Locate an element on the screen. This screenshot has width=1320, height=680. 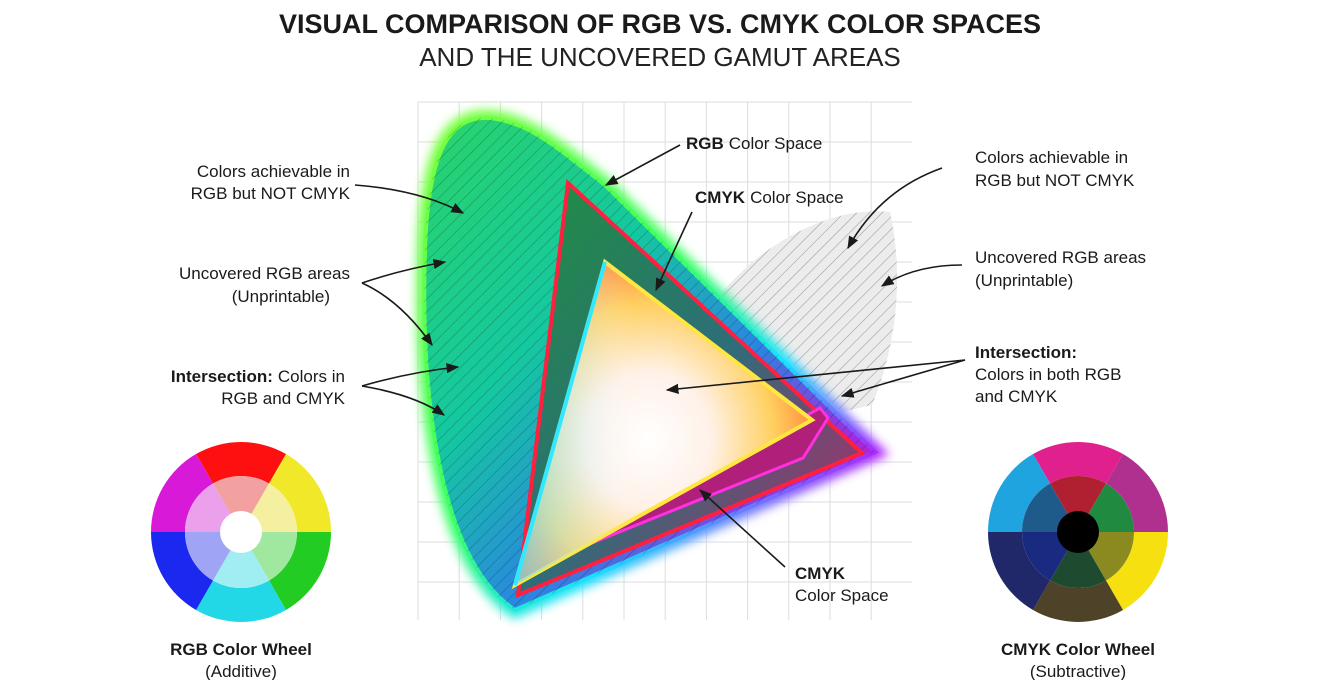
right-label-3-line-2: and CMYK is located at coordinates (1016, 396).